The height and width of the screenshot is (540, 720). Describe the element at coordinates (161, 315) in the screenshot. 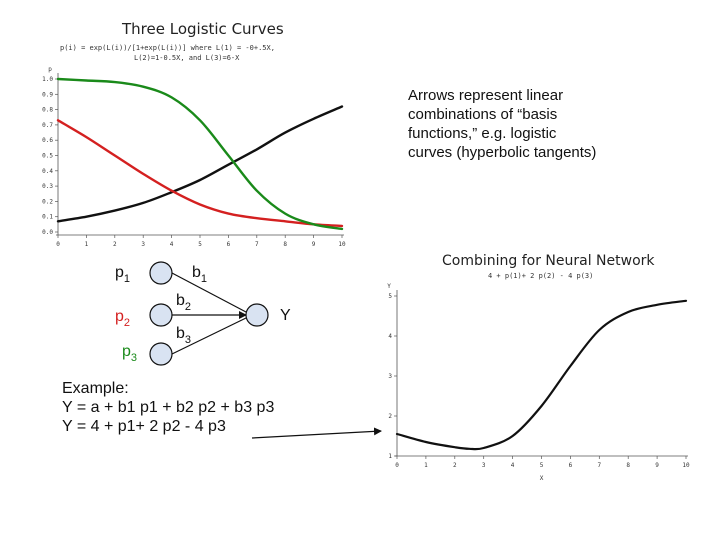

I see `input-node-p2` at that location.